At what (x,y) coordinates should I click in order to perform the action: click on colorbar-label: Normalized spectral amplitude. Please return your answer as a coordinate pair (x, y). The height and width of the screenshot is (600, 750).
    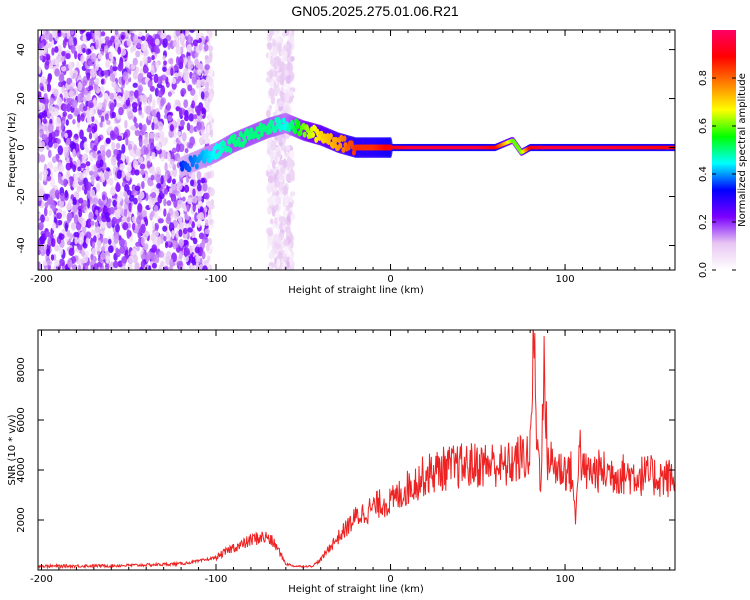
    Looking at the image, I should click on (742, 150).